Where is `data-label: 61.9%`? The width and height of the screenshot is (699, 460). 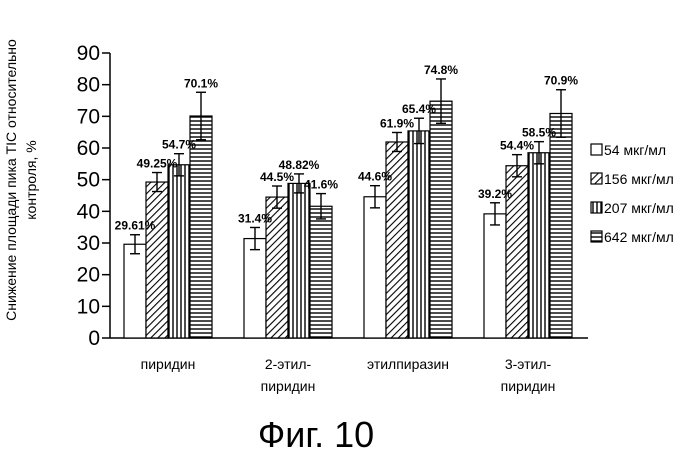 data-label: 61.9% is located at coordinates (397, 123).